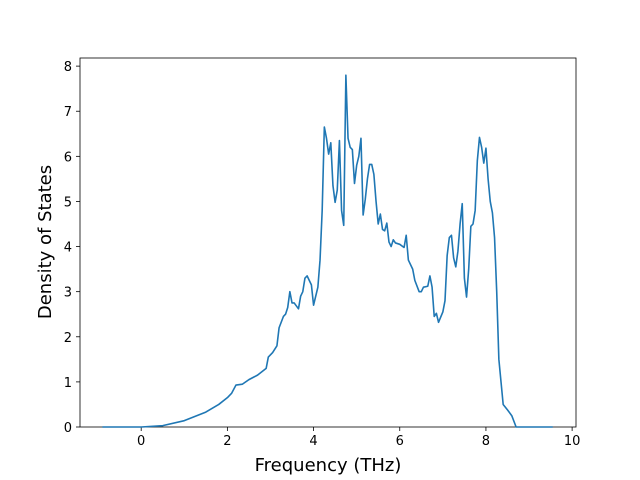 Image resolution: width=640 pixels, height=480 pixels. Describe the element at coordinates (68, 67) in the screenshot. I see `y-tick-label: 8` at that location.